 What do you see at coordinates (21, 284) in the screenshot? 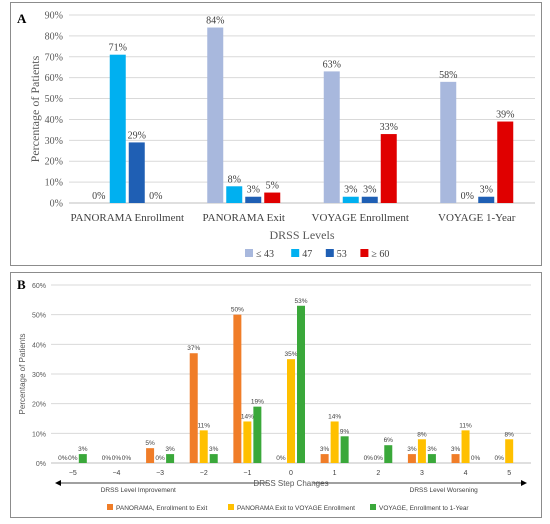
I see `panel-label-b: B` at bounding box center [21, 284].